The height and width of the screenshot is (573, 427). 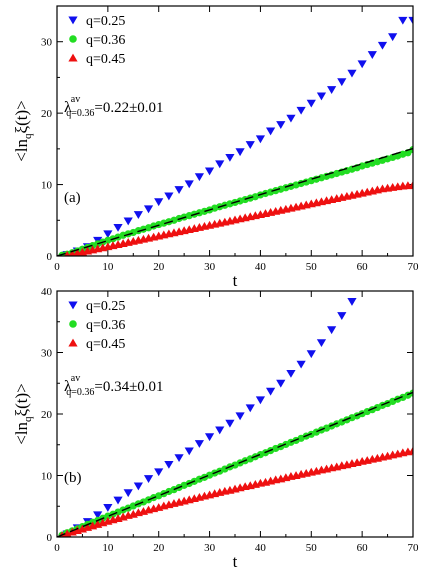 What do you see at coordinates (238, 218) in the screenshot?
I see `series-q=0.45` at bounding box center [238, 218].